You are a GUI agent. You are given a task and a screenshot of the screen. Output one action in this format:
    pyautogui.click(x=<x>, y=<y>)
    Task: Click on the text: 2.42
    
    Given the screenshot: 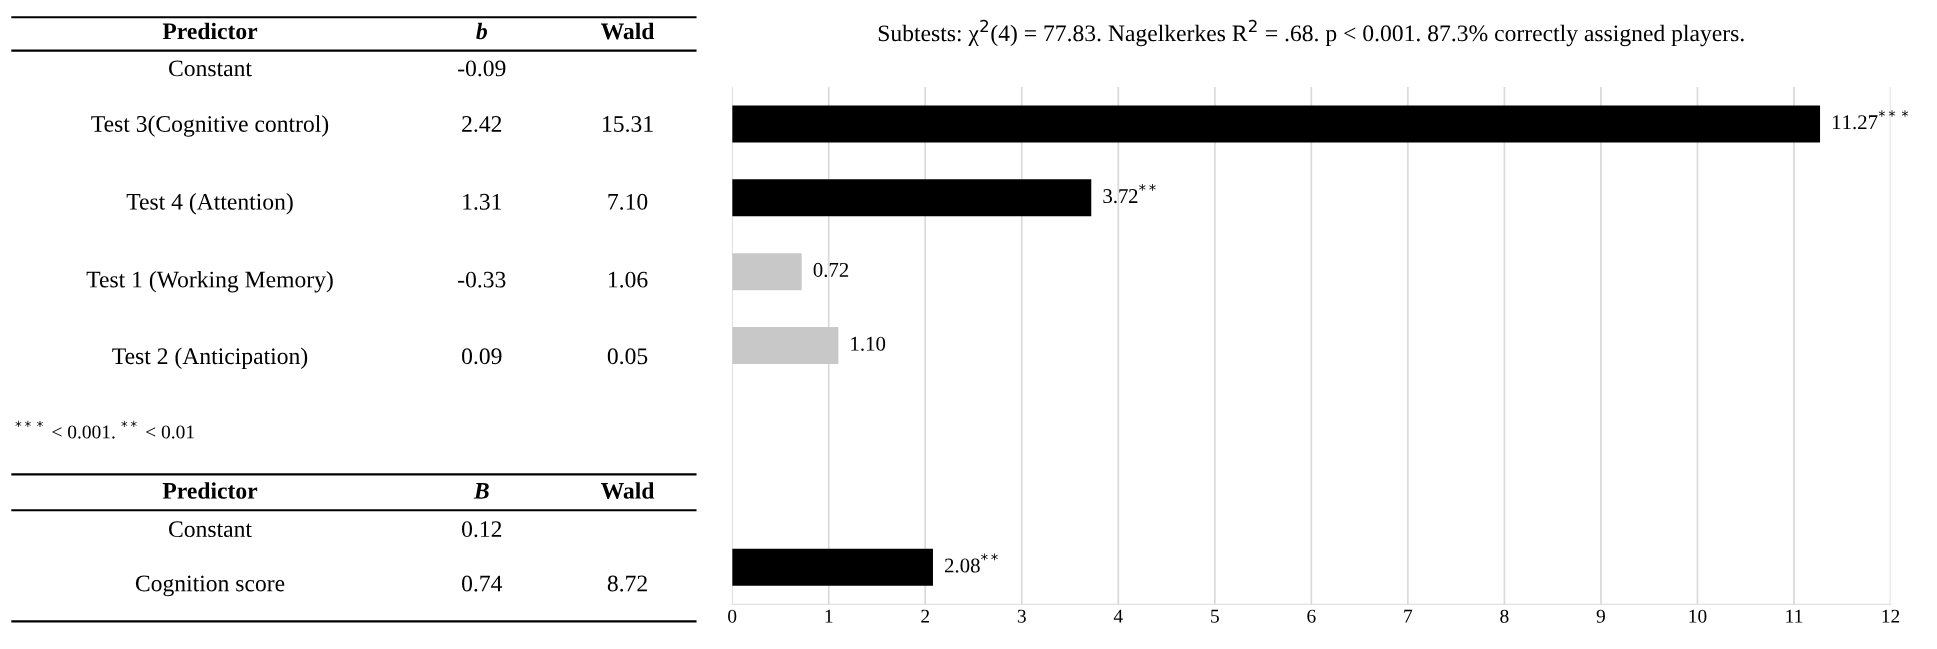 What is the action you would take?
    pyautogui.click(x=482, y=124)
    